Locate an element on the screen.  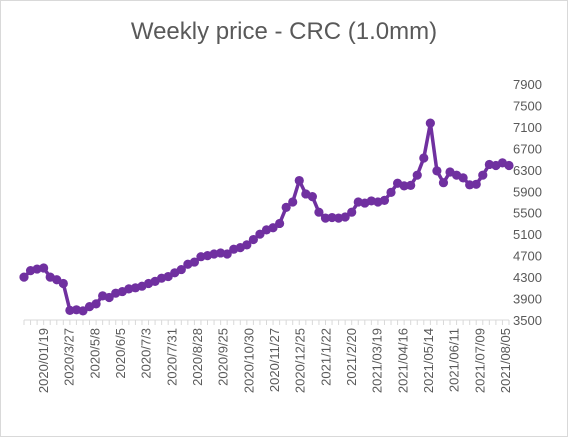
x-tick-label: 2020/7/3 is located at coordinates (146, 353).